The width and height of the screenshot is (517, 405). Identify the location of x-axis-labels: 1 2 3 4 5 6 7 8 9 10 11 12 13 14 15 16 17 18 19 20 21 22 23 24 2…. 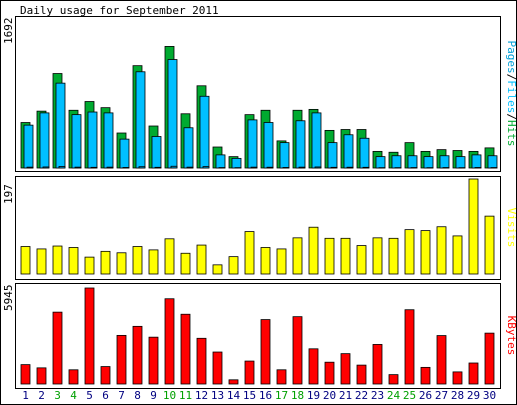
(259, 395).